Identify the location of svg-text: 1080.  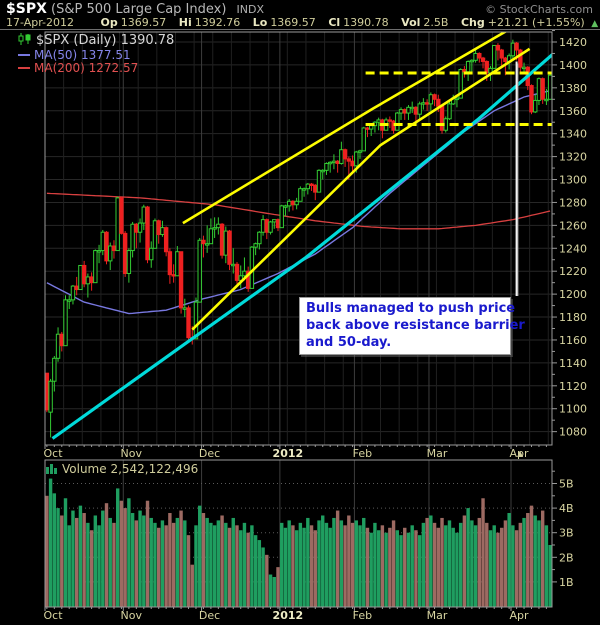
(573, 432).